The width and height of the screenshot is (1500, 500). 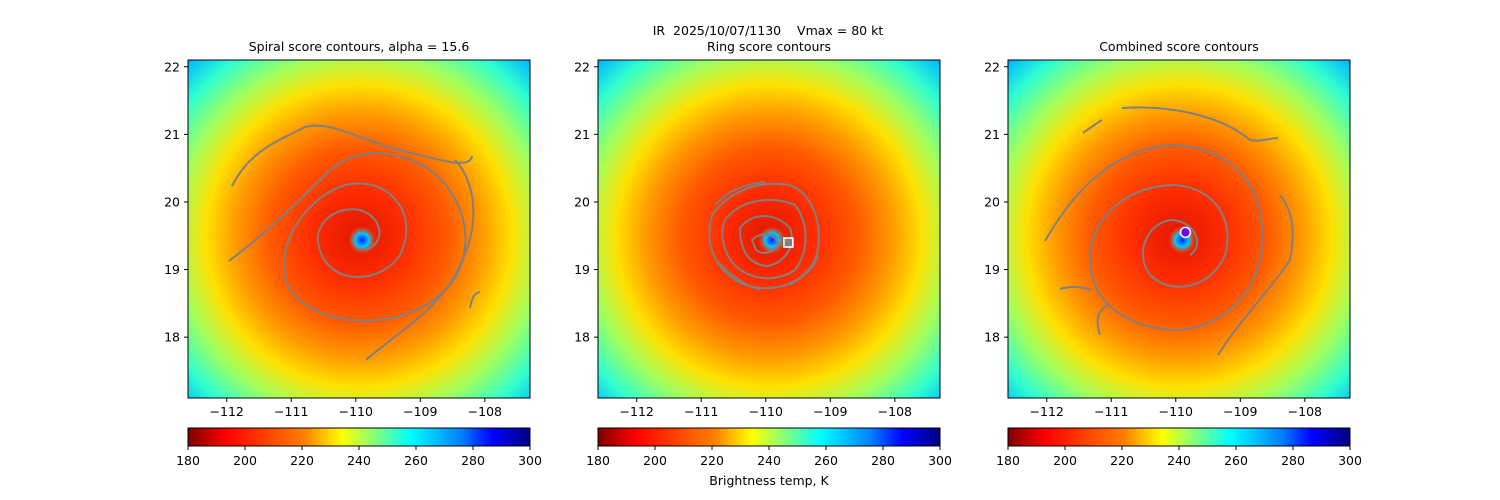 What do you see at coordinates (359, 46) in the screenshot?
I see `panel-title: Spiral score contours, alpha = 15.6` at bounding box center [359, 46].